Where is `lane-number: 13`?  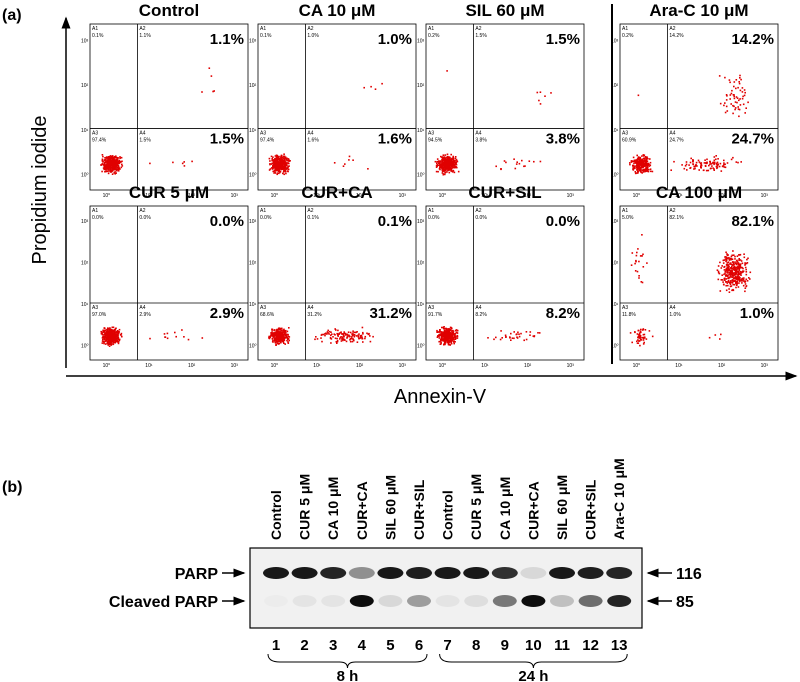
lane-number: 13 is located at coordinates (619, 645).